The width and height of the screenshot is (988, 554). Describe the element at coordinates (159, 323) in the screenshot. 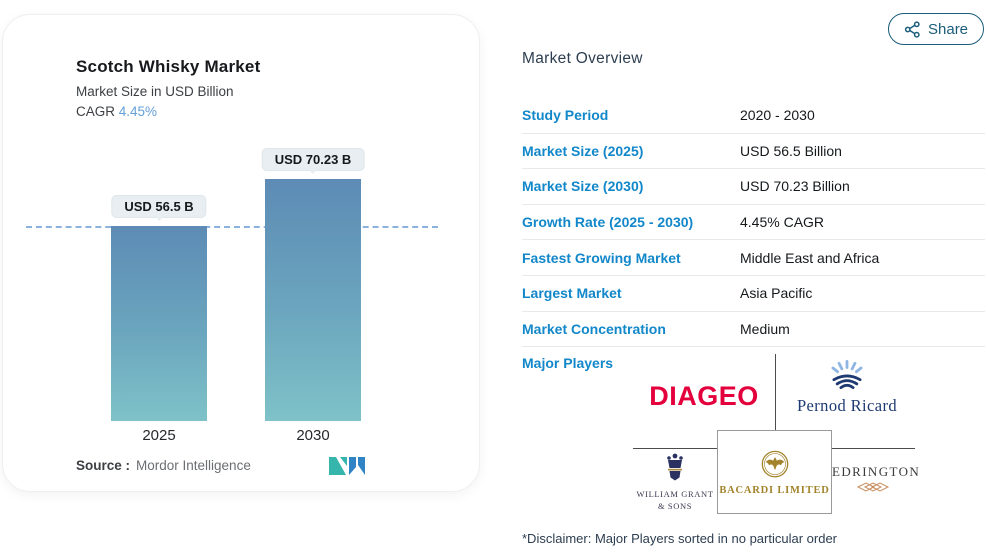

I see `bar-2025` at that location.